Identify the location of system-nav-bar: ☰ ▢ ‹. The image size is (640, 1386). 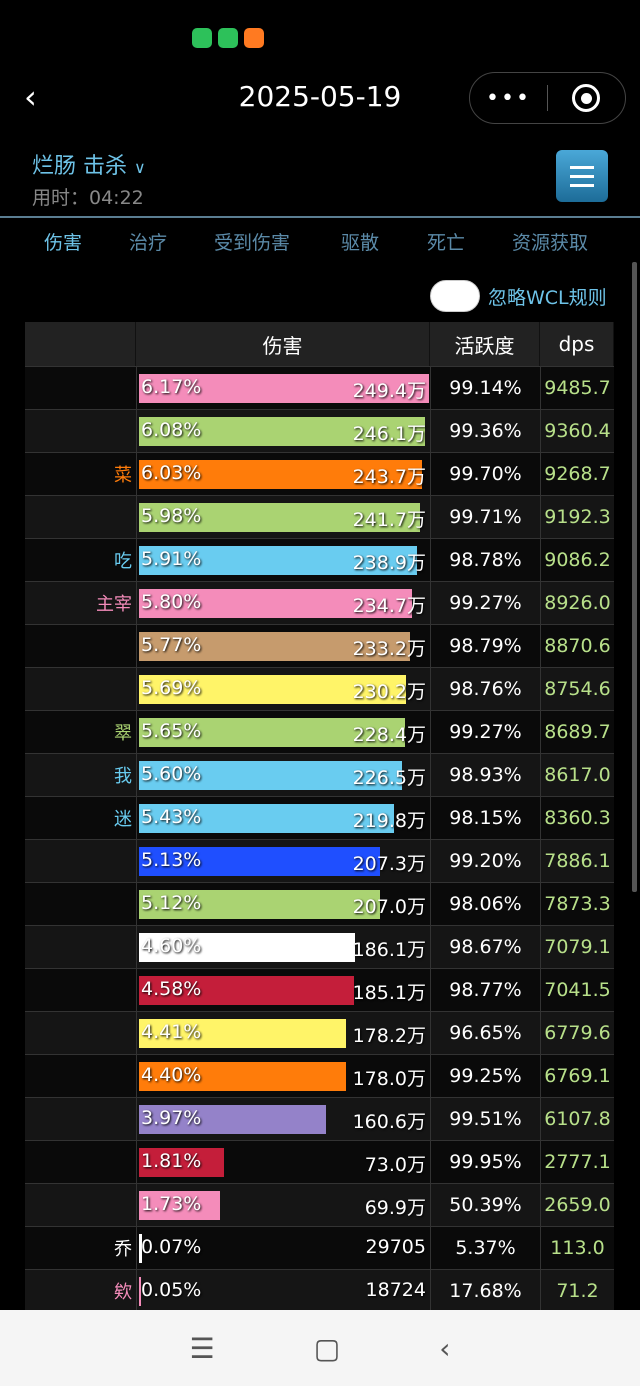
(320, 1348).